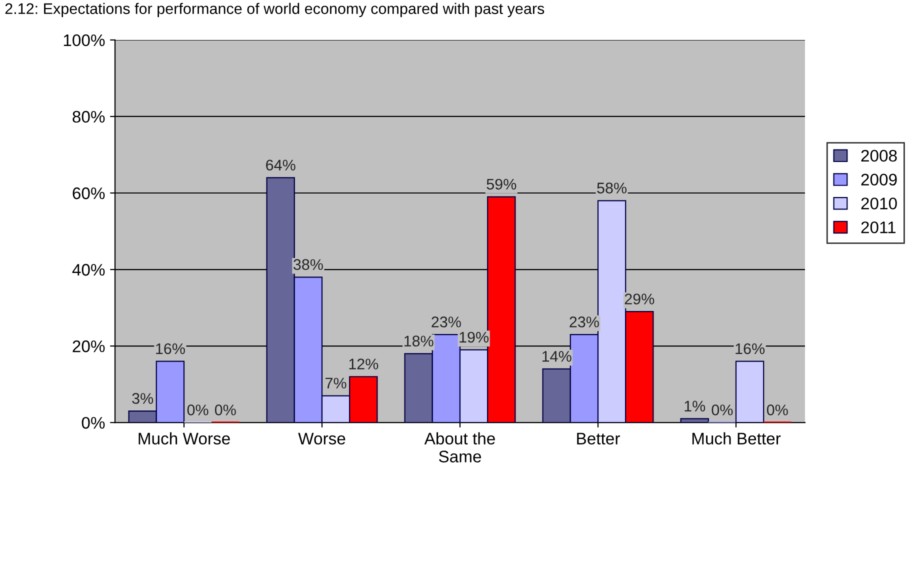  What do you see at coordinates (419, 341) in the screenshot?
I see `data-label: 18%` at bounding box center [419, 341].